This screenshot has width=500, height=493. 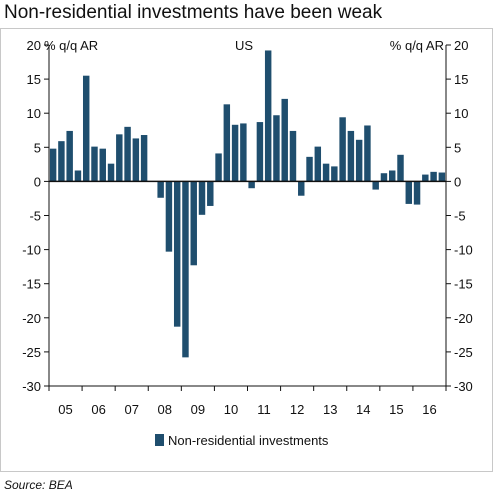 I want to click on y-tick-label-right: 5, so click(x=457, y=147).